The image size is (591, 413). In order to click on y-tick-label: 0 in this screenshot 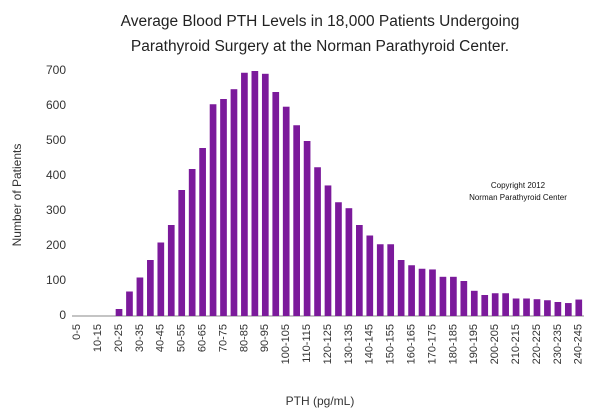, I will do `click(62, 315)`.